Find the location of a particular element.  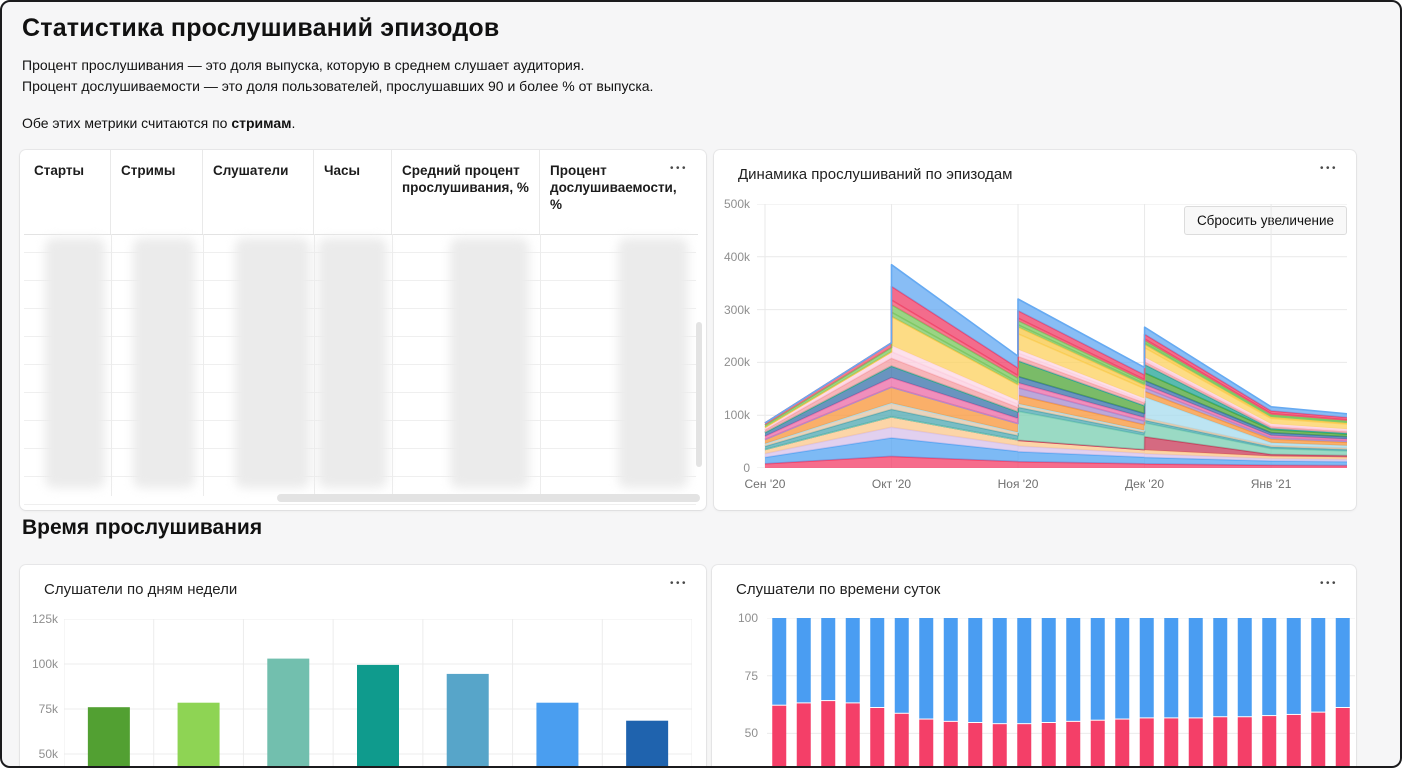

y-axis-tick: 50 is located at coordinates (751, 733).